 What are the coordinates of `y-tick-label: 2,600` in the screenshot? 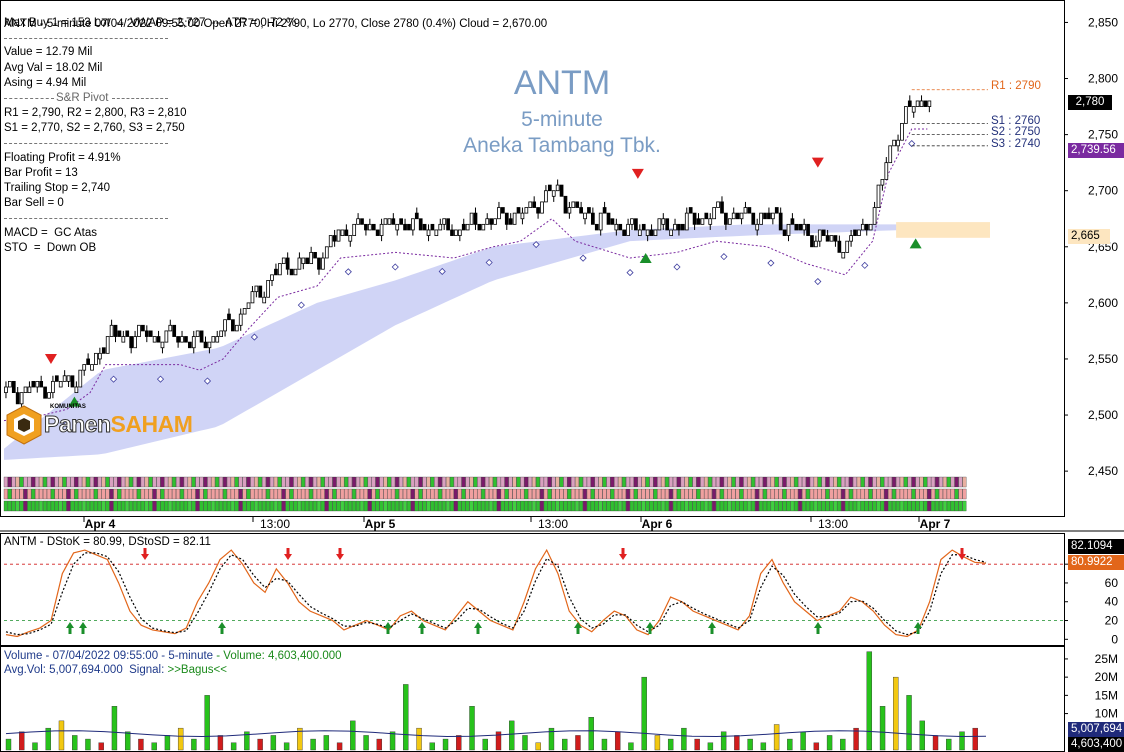 It's located at (1103, 303).